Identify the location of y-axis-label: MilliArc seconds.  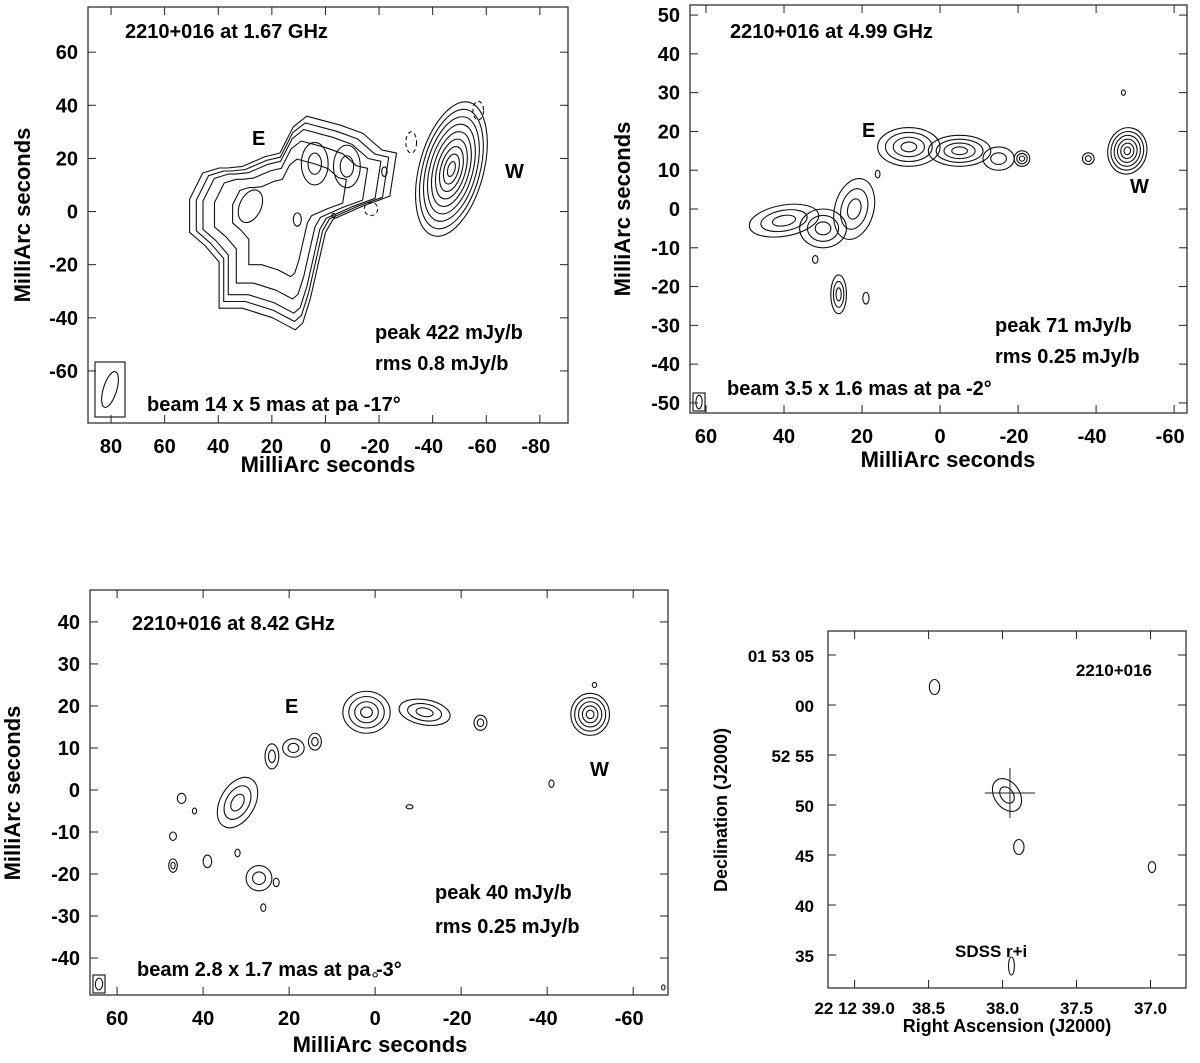
(622, 209).